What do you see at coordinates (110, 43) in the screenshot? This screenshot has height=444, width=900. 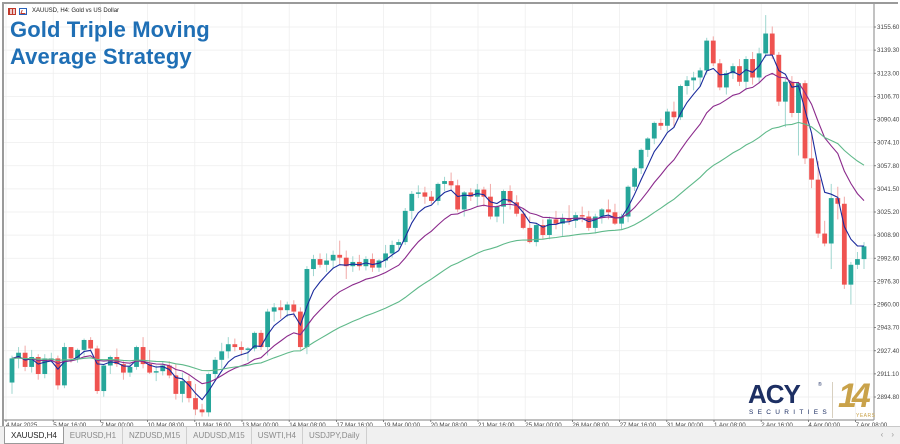 I see `headline-title: Gold Triple Moving Average Strategy` at bounding box center [110, 43].